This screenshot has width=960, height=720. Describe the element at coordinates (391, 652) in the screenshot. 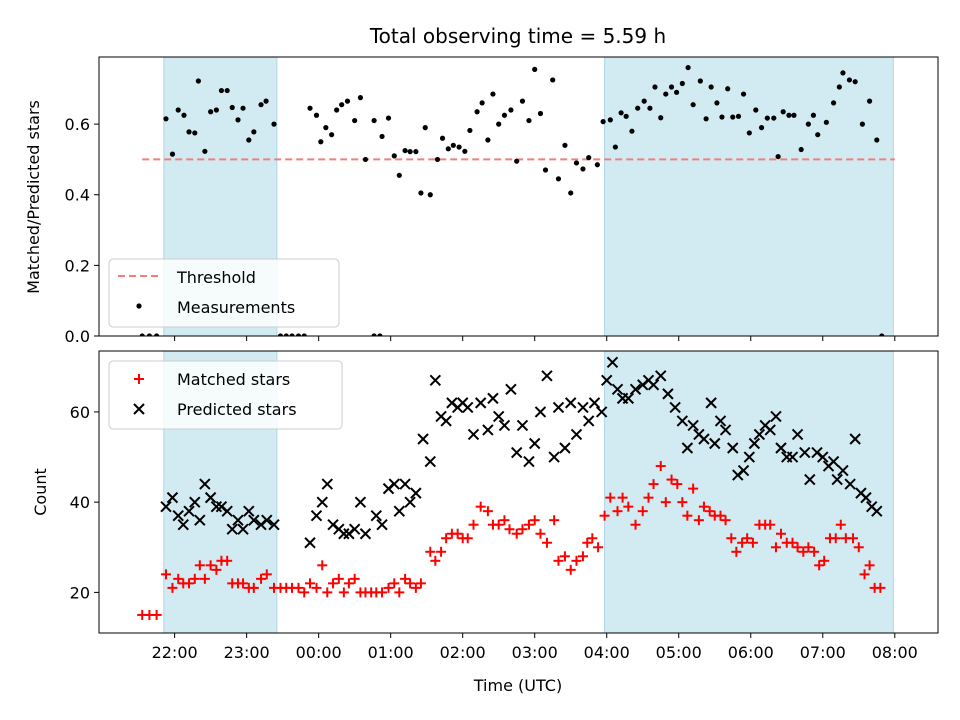

I see `x-tick-label: 01:00` at that location.